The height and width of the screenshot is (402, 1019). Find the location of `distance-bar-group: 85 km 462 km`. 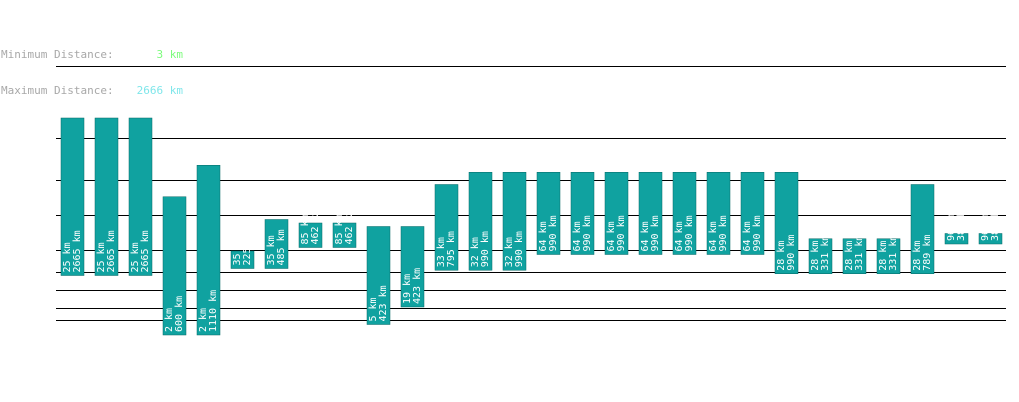

distance-bar-group: 85 km 462 km is located at coordinates (310, 228).